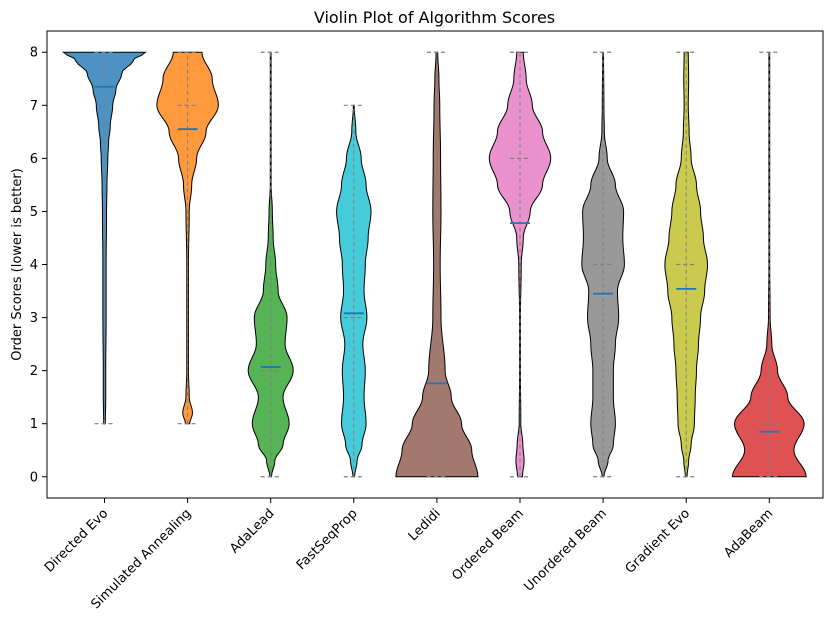  What do you see at coordinates (34, 424) in the screenshot?
I see `y-tick-label: 1` at bounding box center [34, 424].